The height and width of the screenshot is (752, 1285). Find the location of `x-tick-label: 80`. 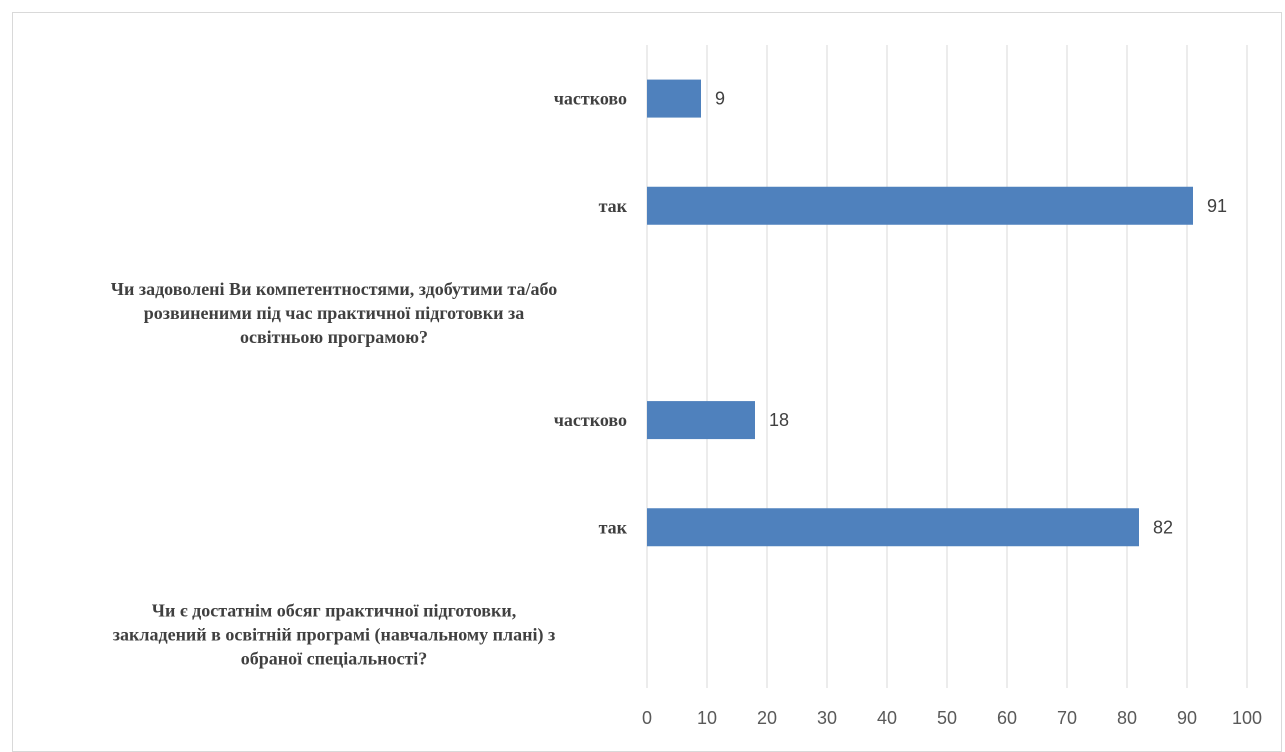

x-tick-label: 80 is located at coordinates (1127, 718).